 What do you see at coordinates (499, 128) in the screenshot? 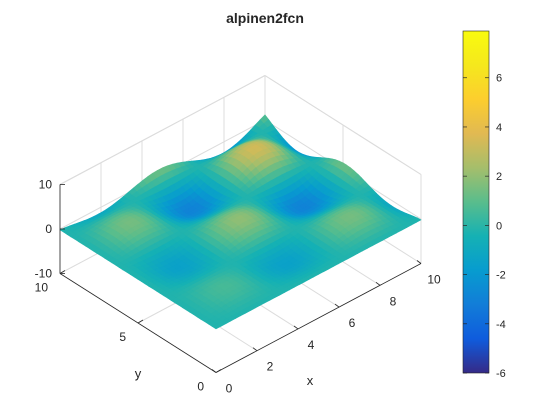
I see `colorbar-tick-label: 4` at bounding box center [499, 128].